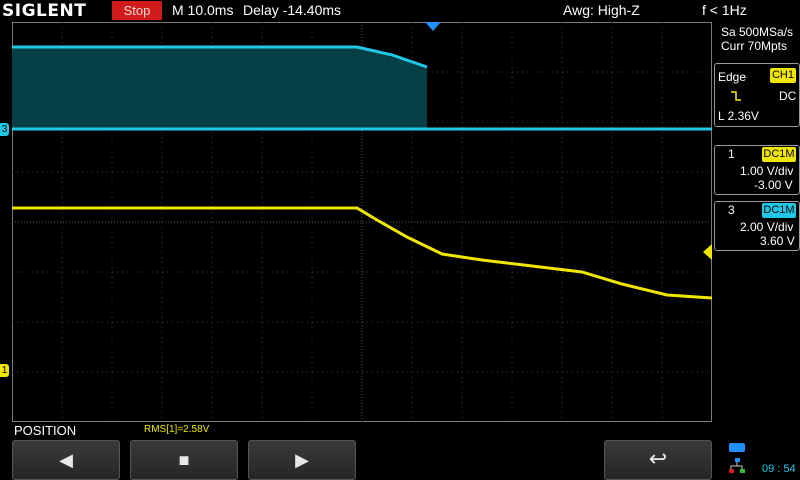 The width and height of the screenshot is (800, 480). I want to click on chevron-right-icon: ▶, so click(302, 460).